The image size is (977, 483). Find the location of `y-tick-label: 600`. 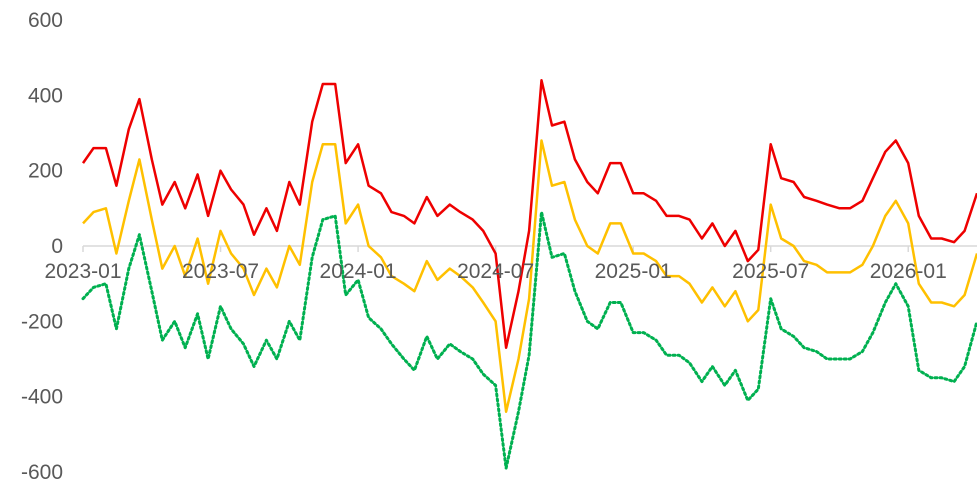

y-tick-label: 600 is located at coordinates (45, 20).